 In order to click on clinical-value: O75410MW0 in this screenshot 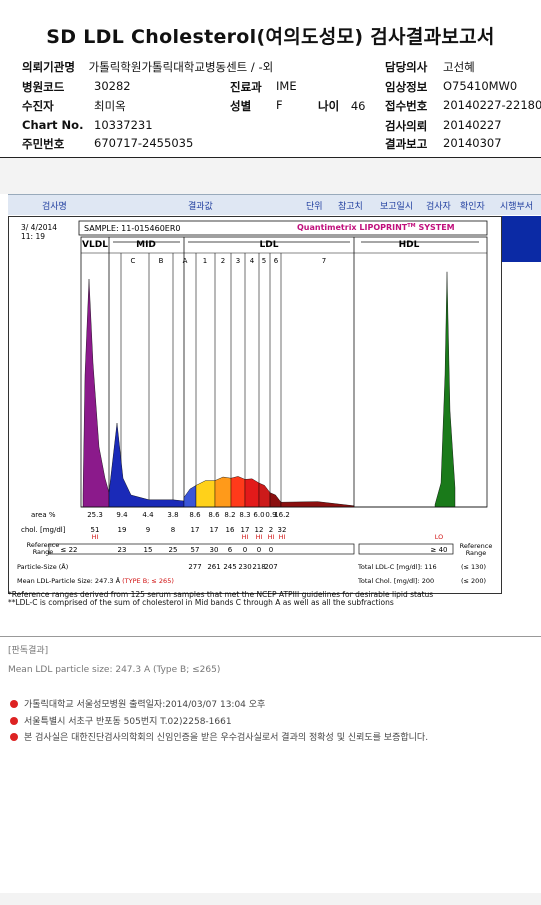, I will do `click(480, 86)`.